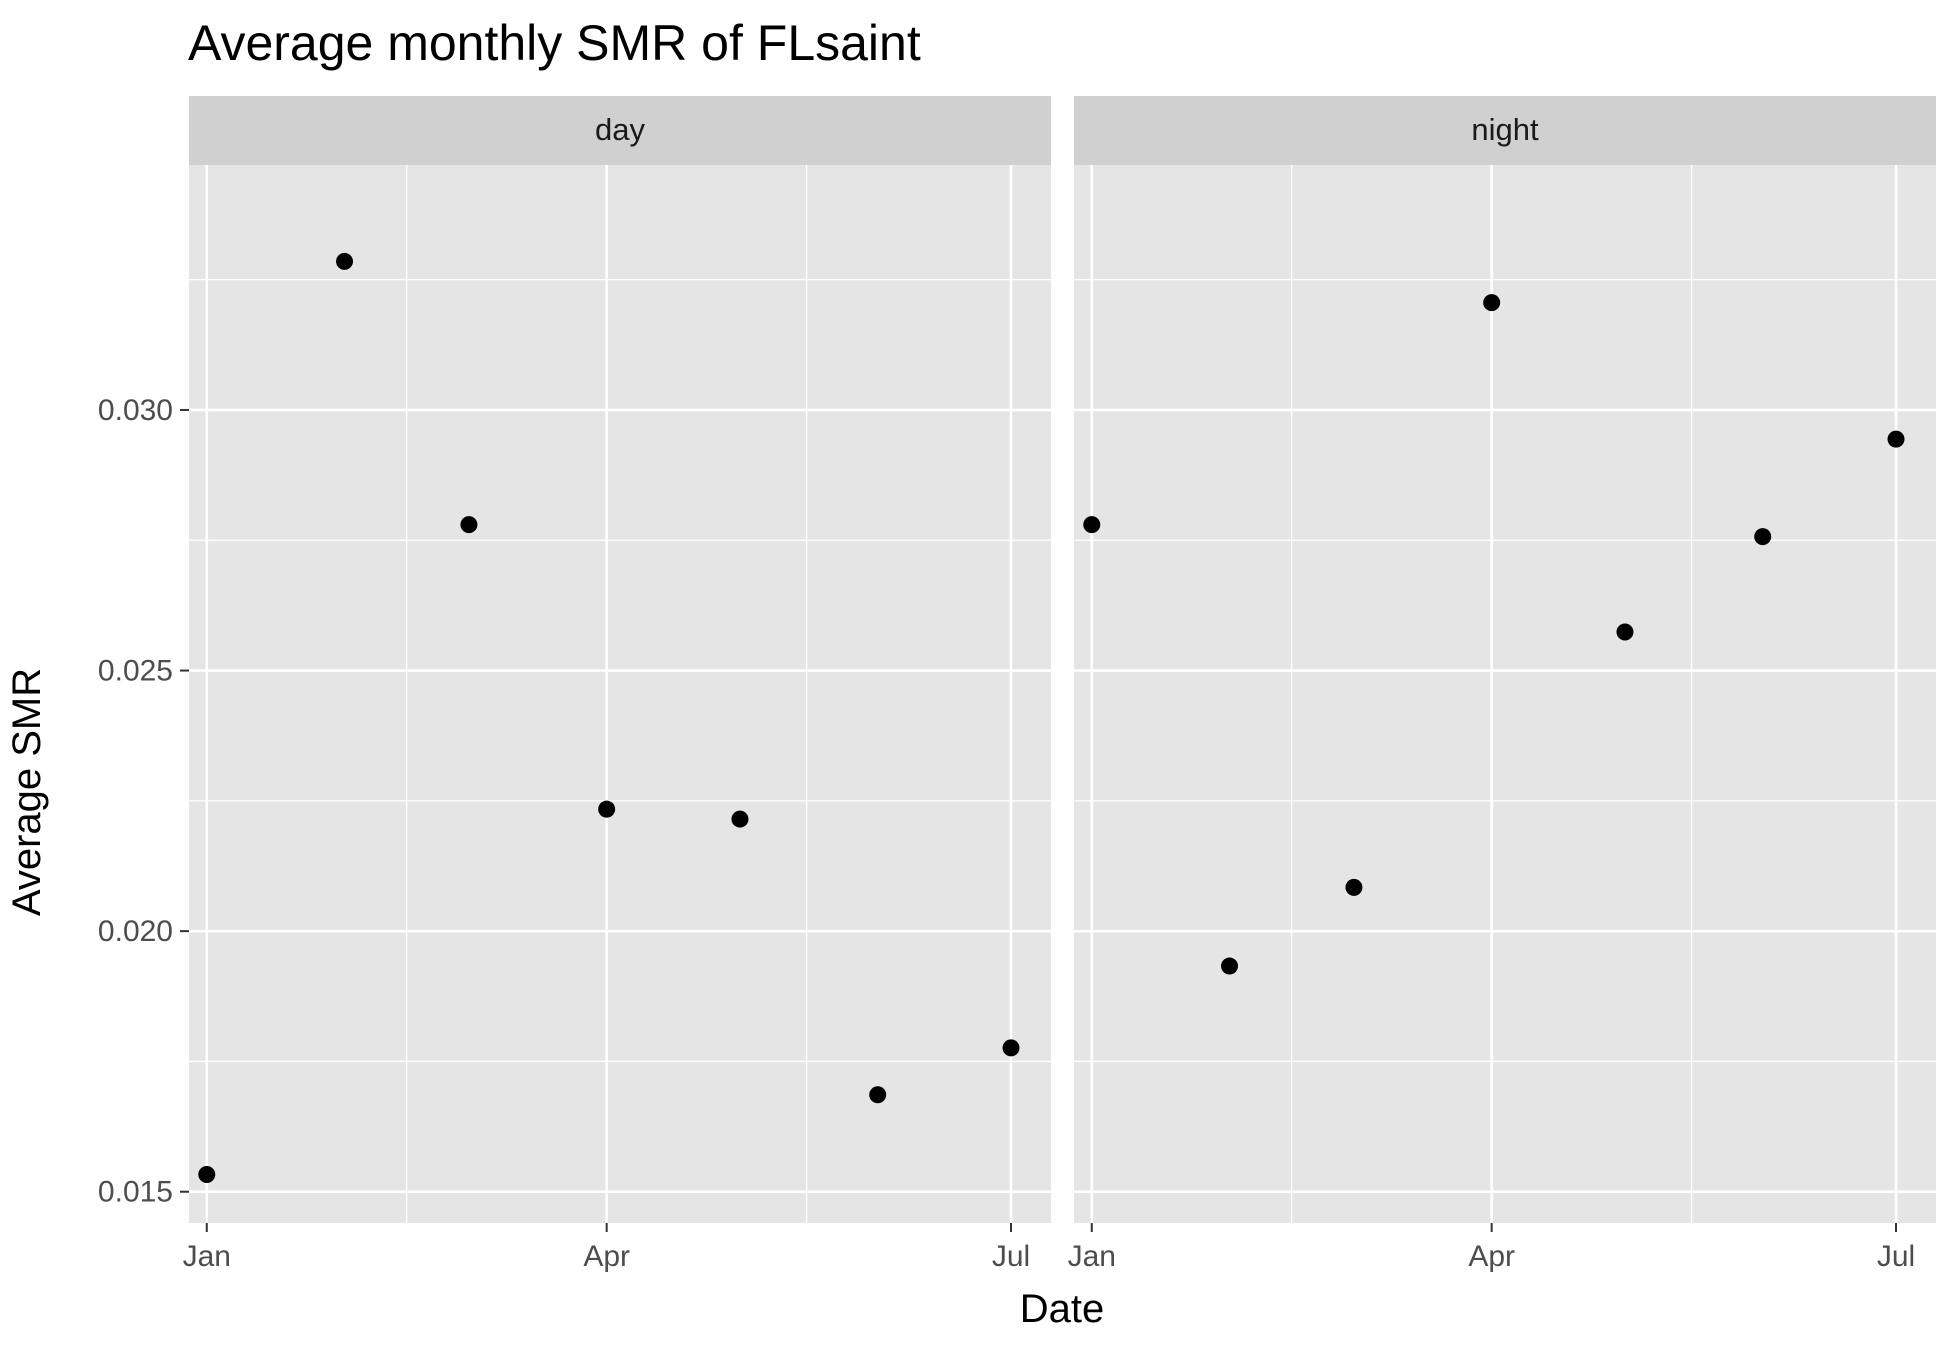 This screenshot has height=1349, width=1950. What do you see at coordinates (143, 801) in the screenshot?
I see `y-axis: 0.015 0.020 0.025 0.030` at bounding box center [143, 801].